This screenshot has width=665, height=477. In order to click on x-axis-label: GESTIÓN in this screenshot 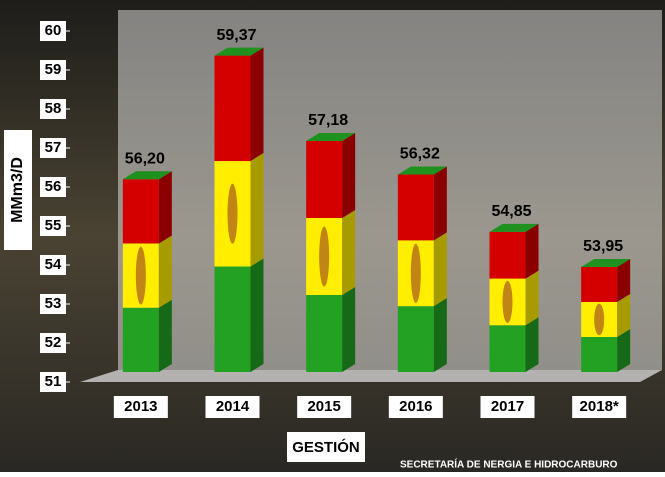, I will do `click(326, 447)`.